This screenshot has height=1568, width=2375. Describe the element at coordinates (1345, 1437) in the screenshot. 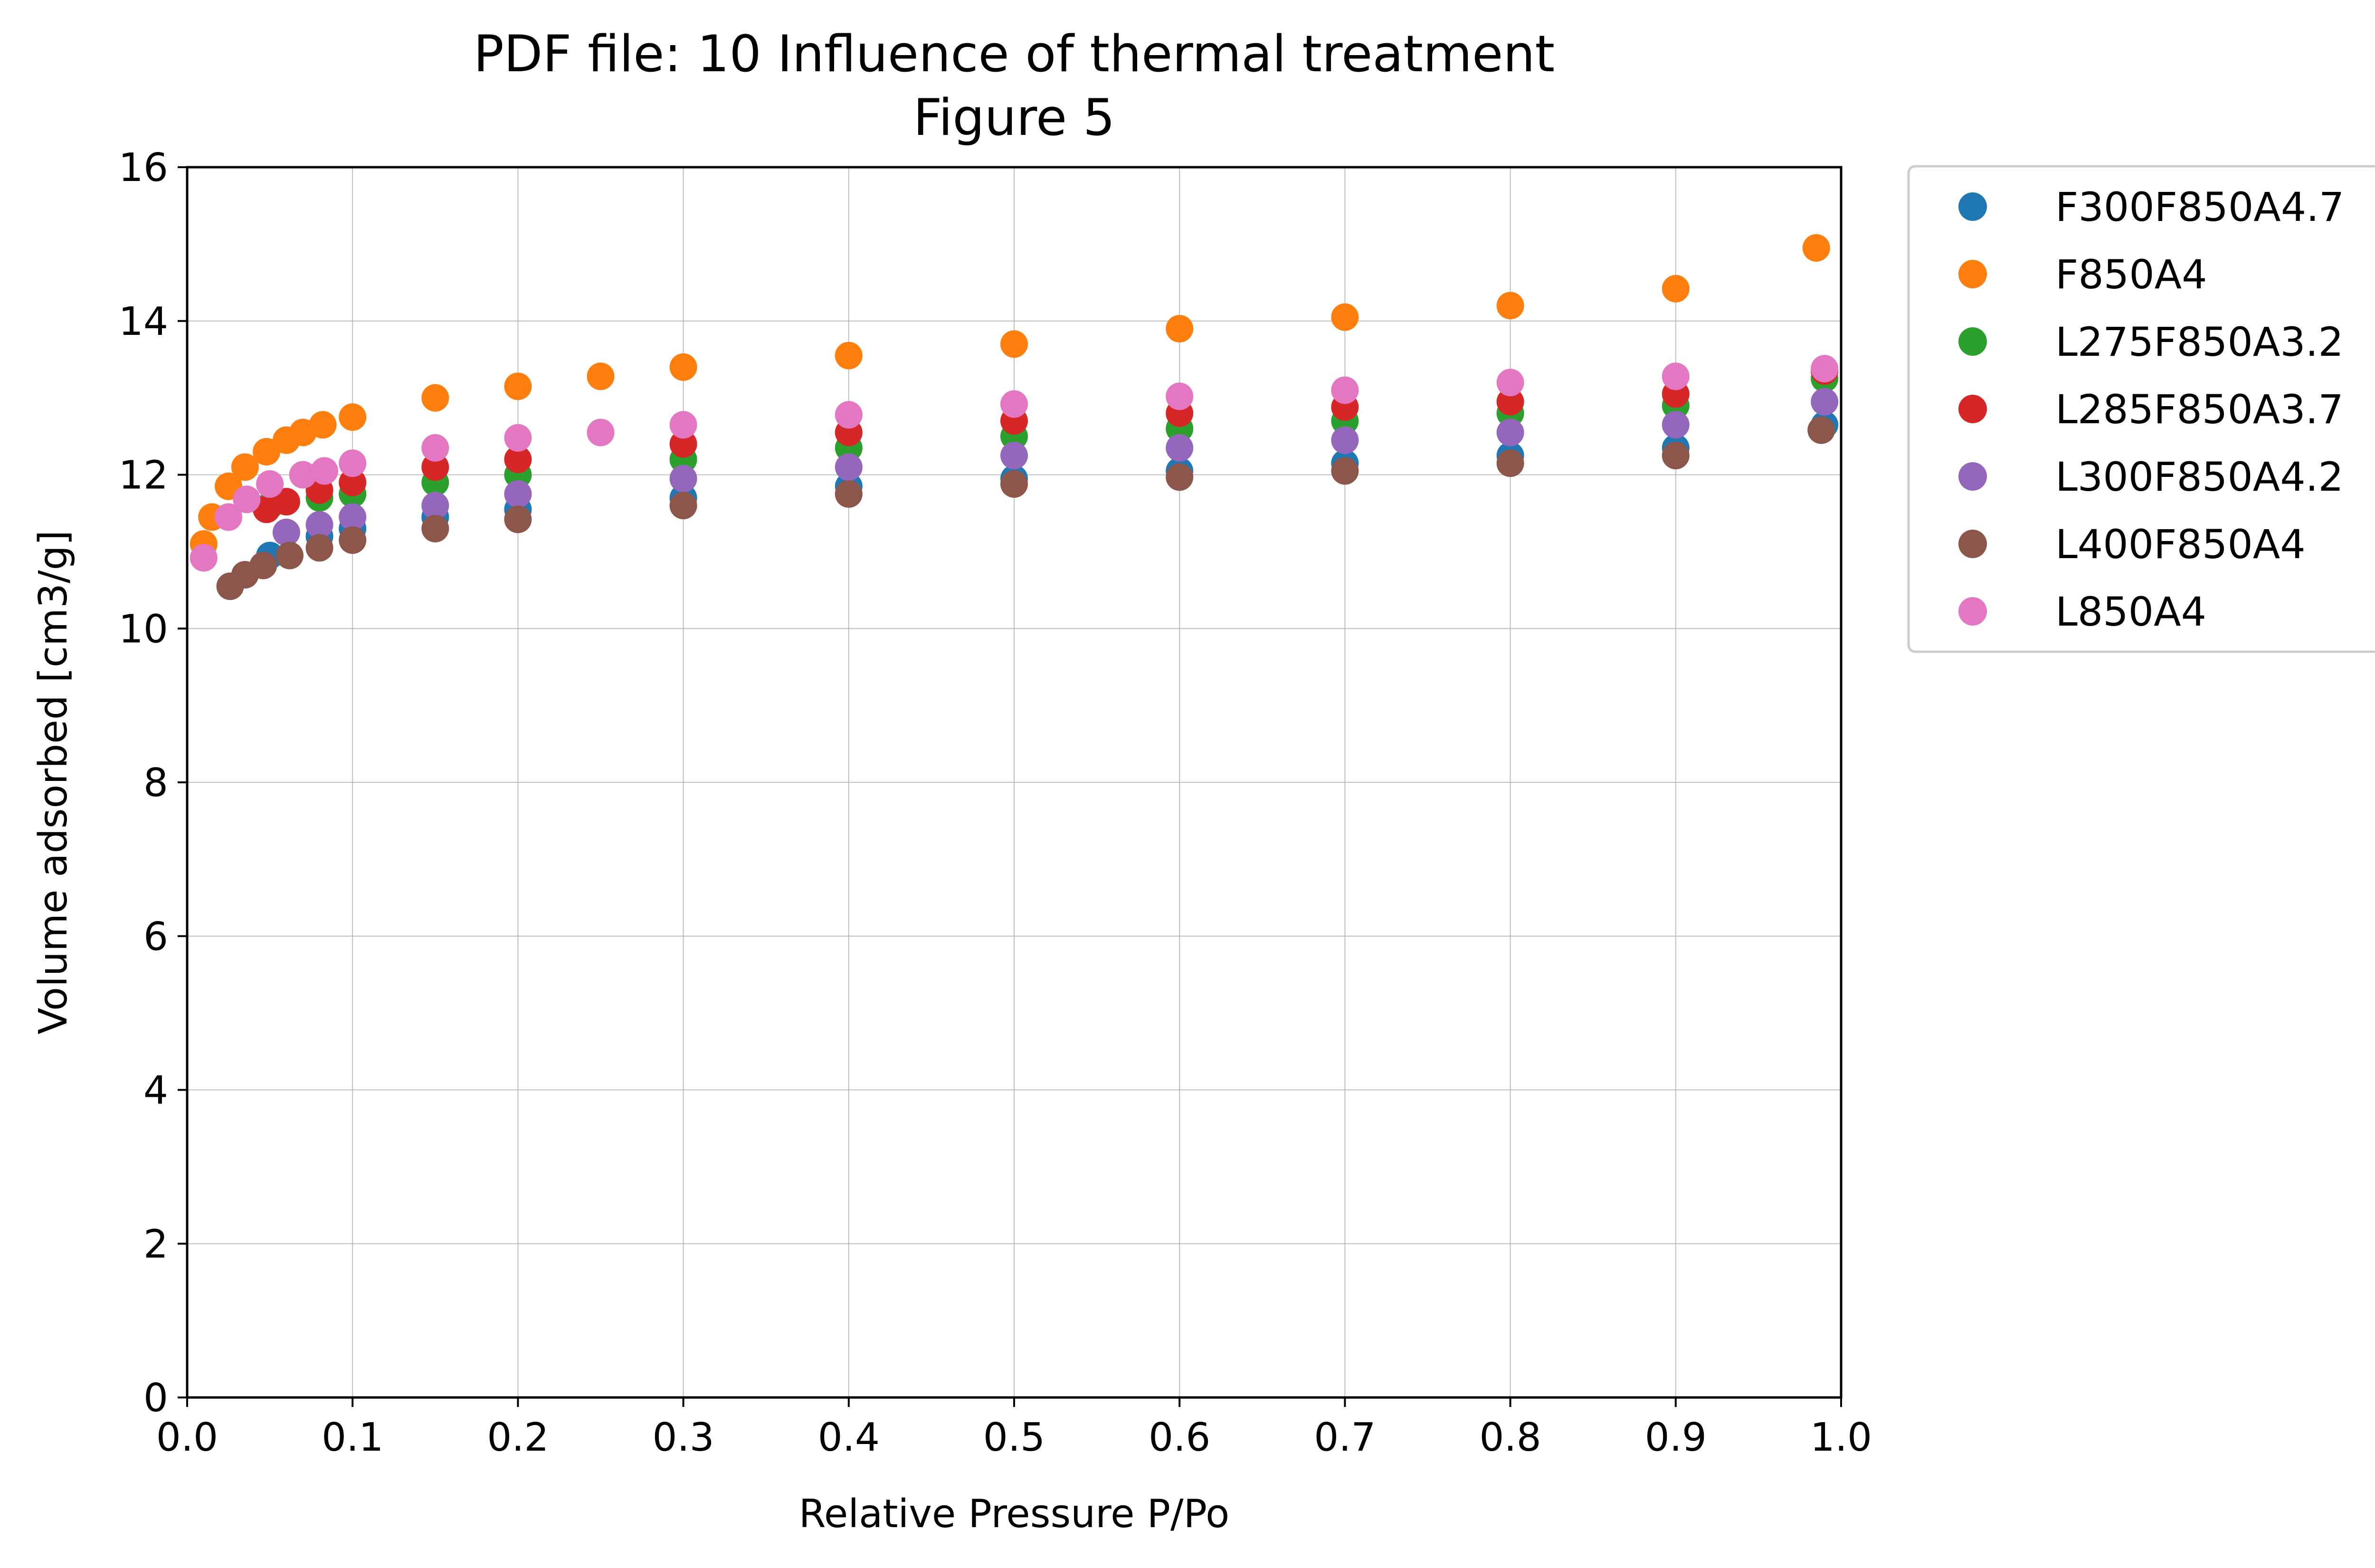

I see `x-tick-label: 0.7` at that location.